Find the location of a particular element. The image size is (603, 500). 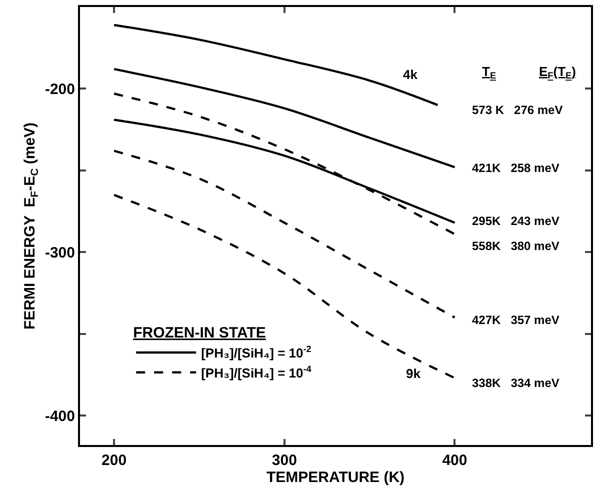

annotation: 573 K 276 meV is located at coordinates (517, 110).